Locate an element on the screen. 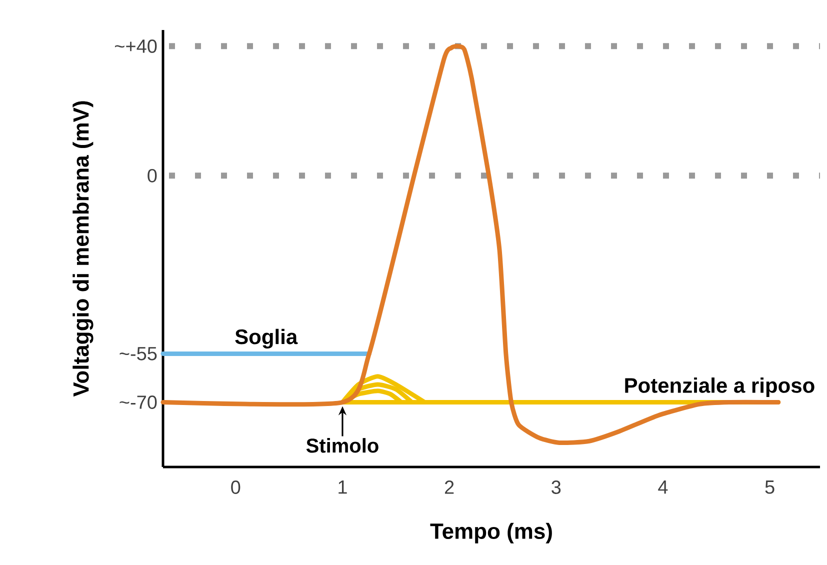  annotation: Stimolo is located at coordinates (342, 445).